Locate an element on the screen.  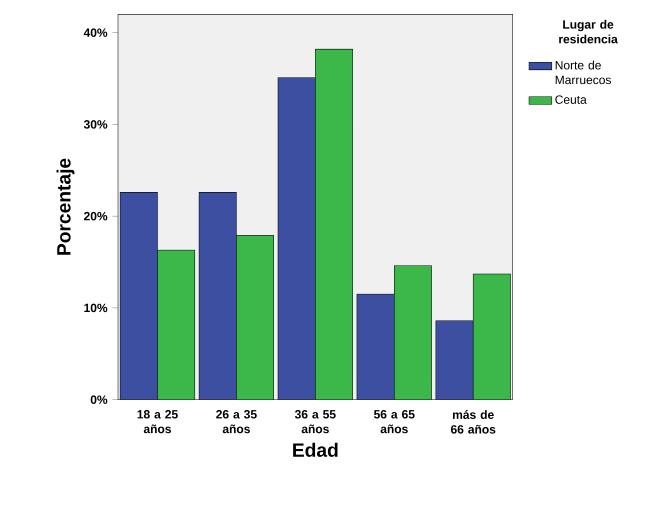
x-axis-title: Edad is located at coordinates (315, 449).